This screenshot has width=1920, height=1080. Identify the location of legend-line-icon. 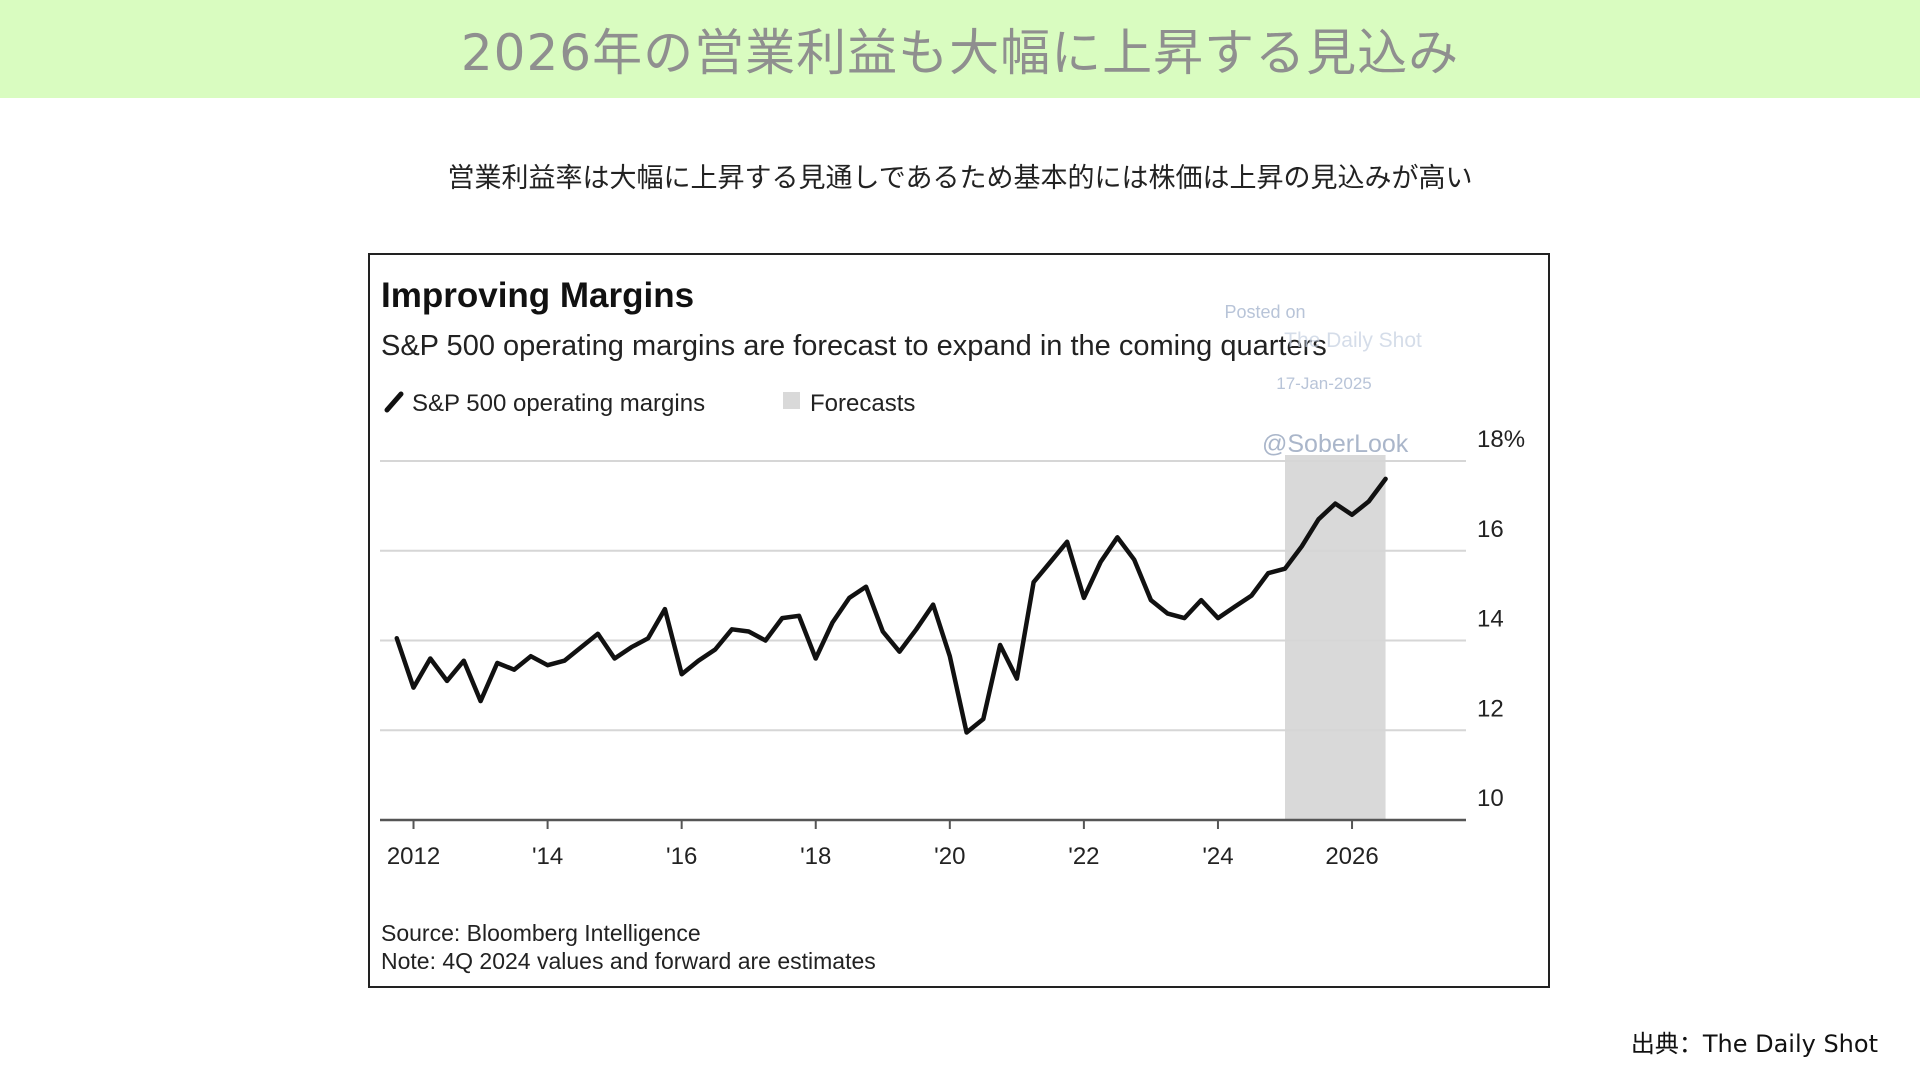
(394, 402).